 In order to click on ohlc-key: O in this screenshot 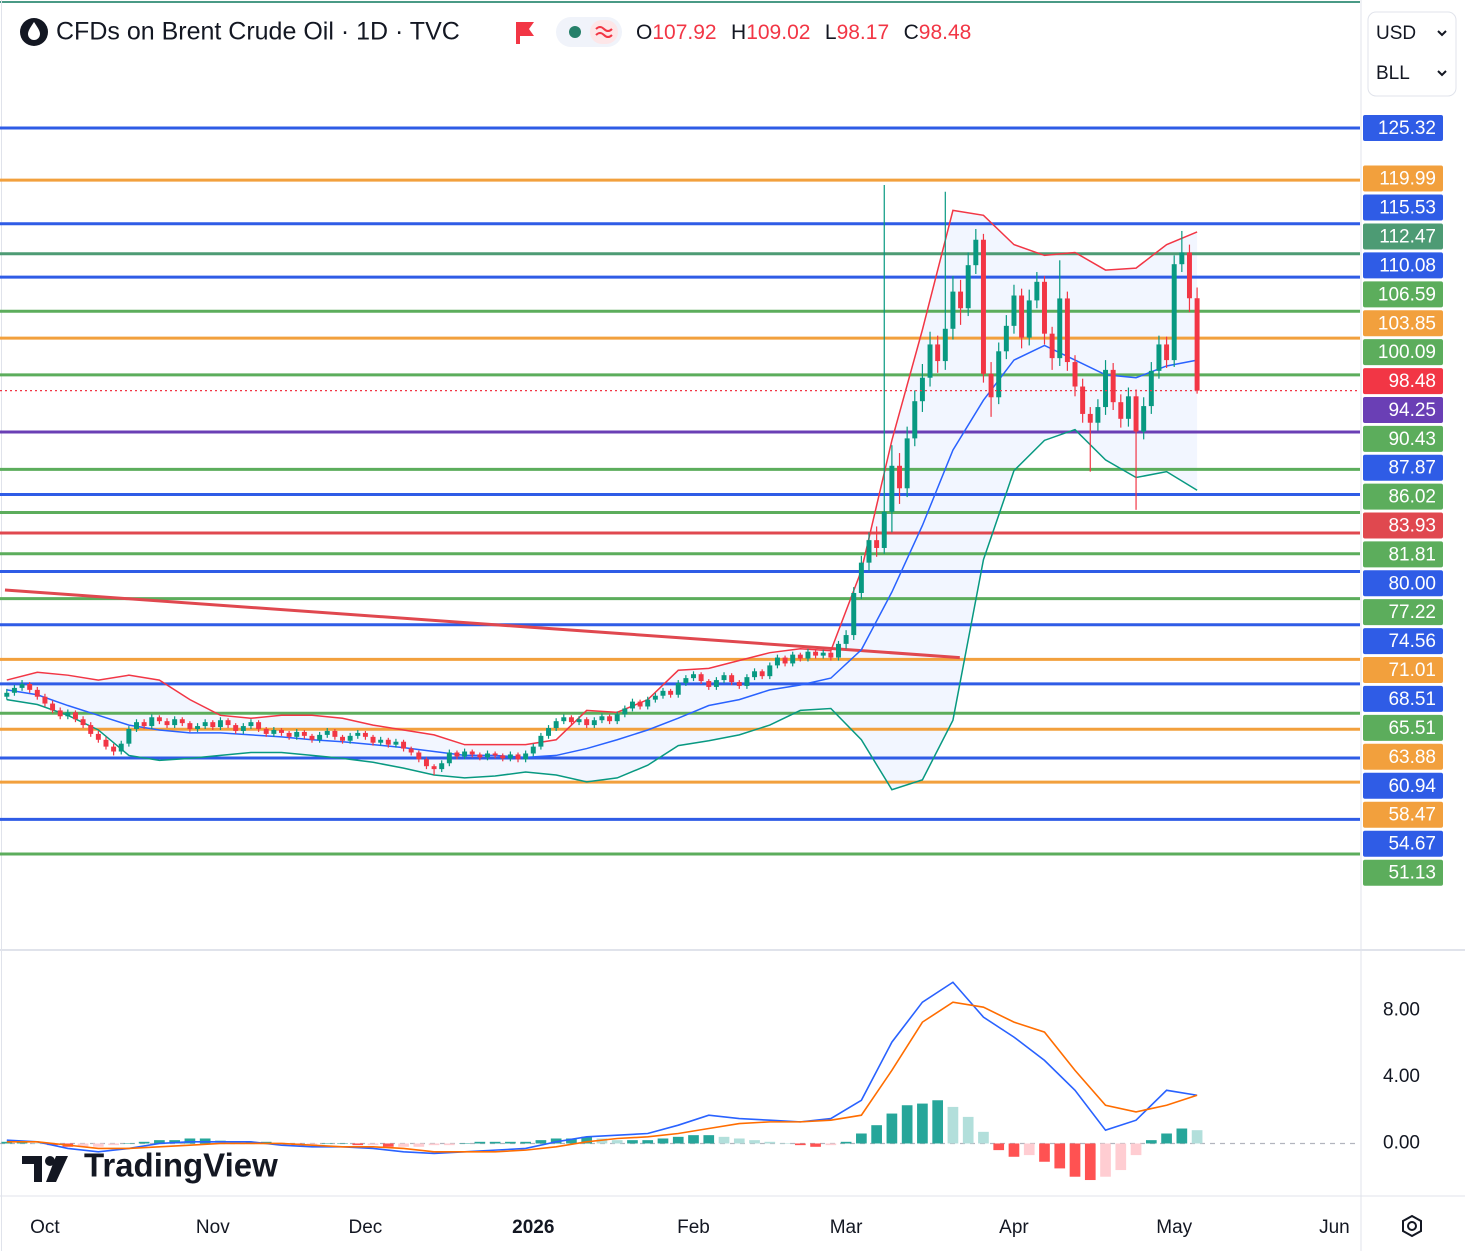, I will do `click(644, 32)`.